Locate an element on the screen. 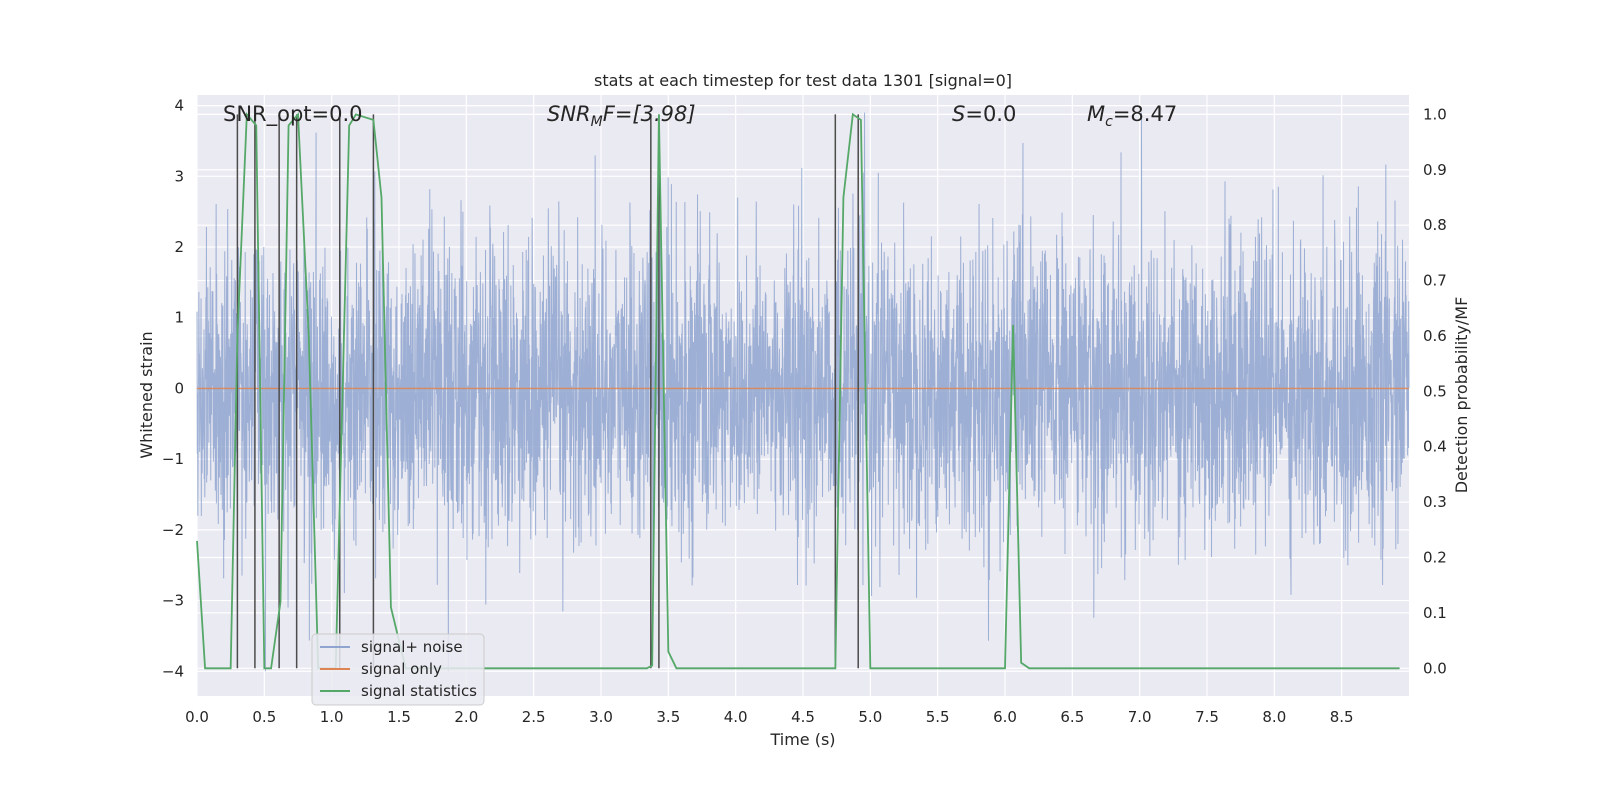  annotation-mc: Mc=8.47 is located at coordinates (1132, 116).